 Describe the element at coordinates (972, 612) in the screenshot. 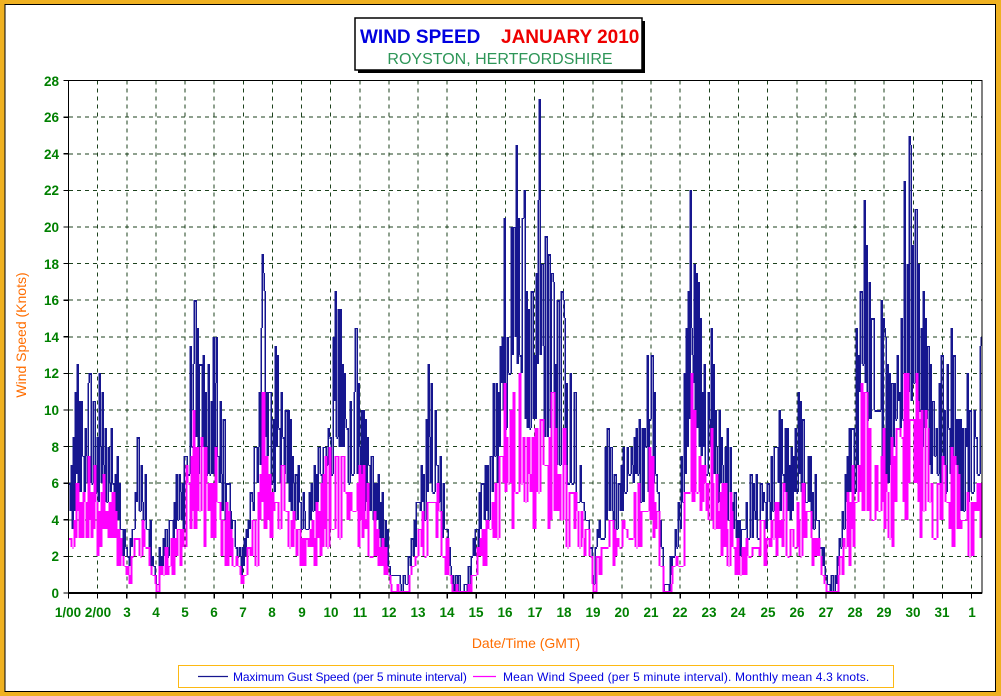

I see `svg-text: 1` at that location.